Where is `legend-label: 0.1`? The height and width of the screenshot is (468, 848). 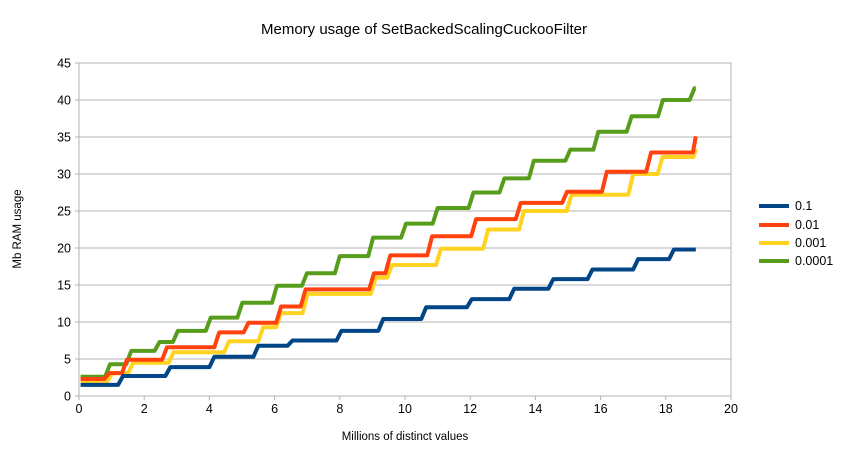 legend-label: 0.1 is located at coordinates (804, 206).